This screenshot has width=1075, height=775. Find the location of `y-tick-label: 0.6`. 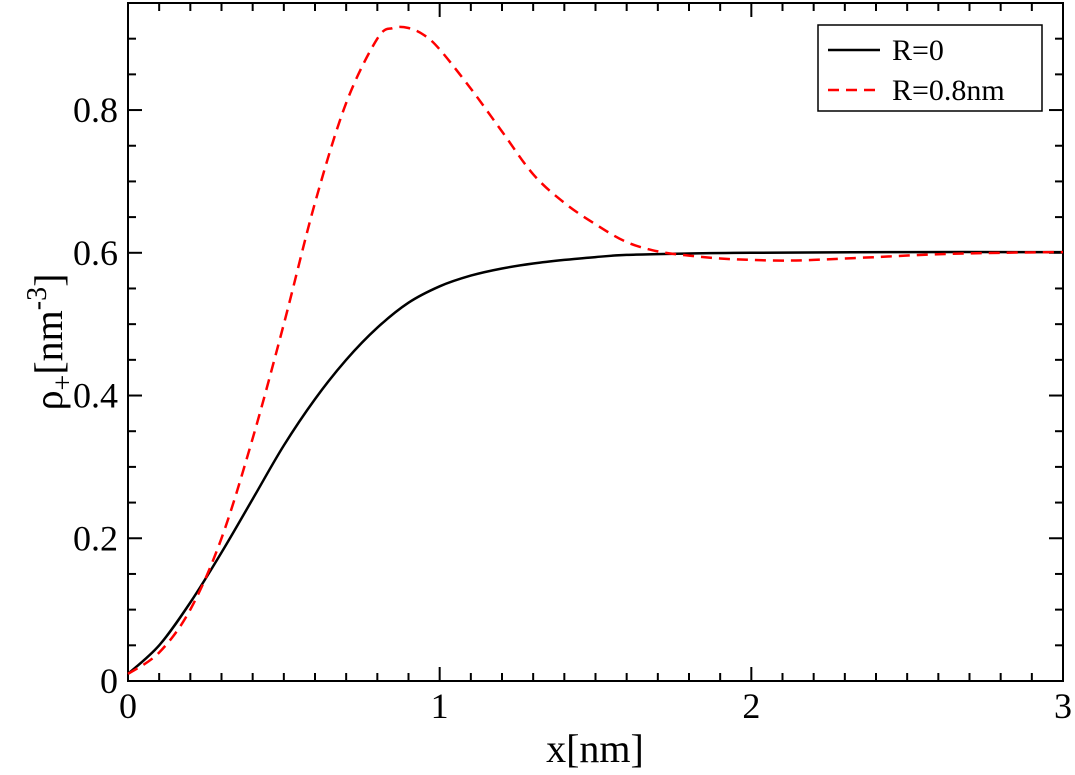

y-tick-label: 0.6 is located at coordinates (95, 253).